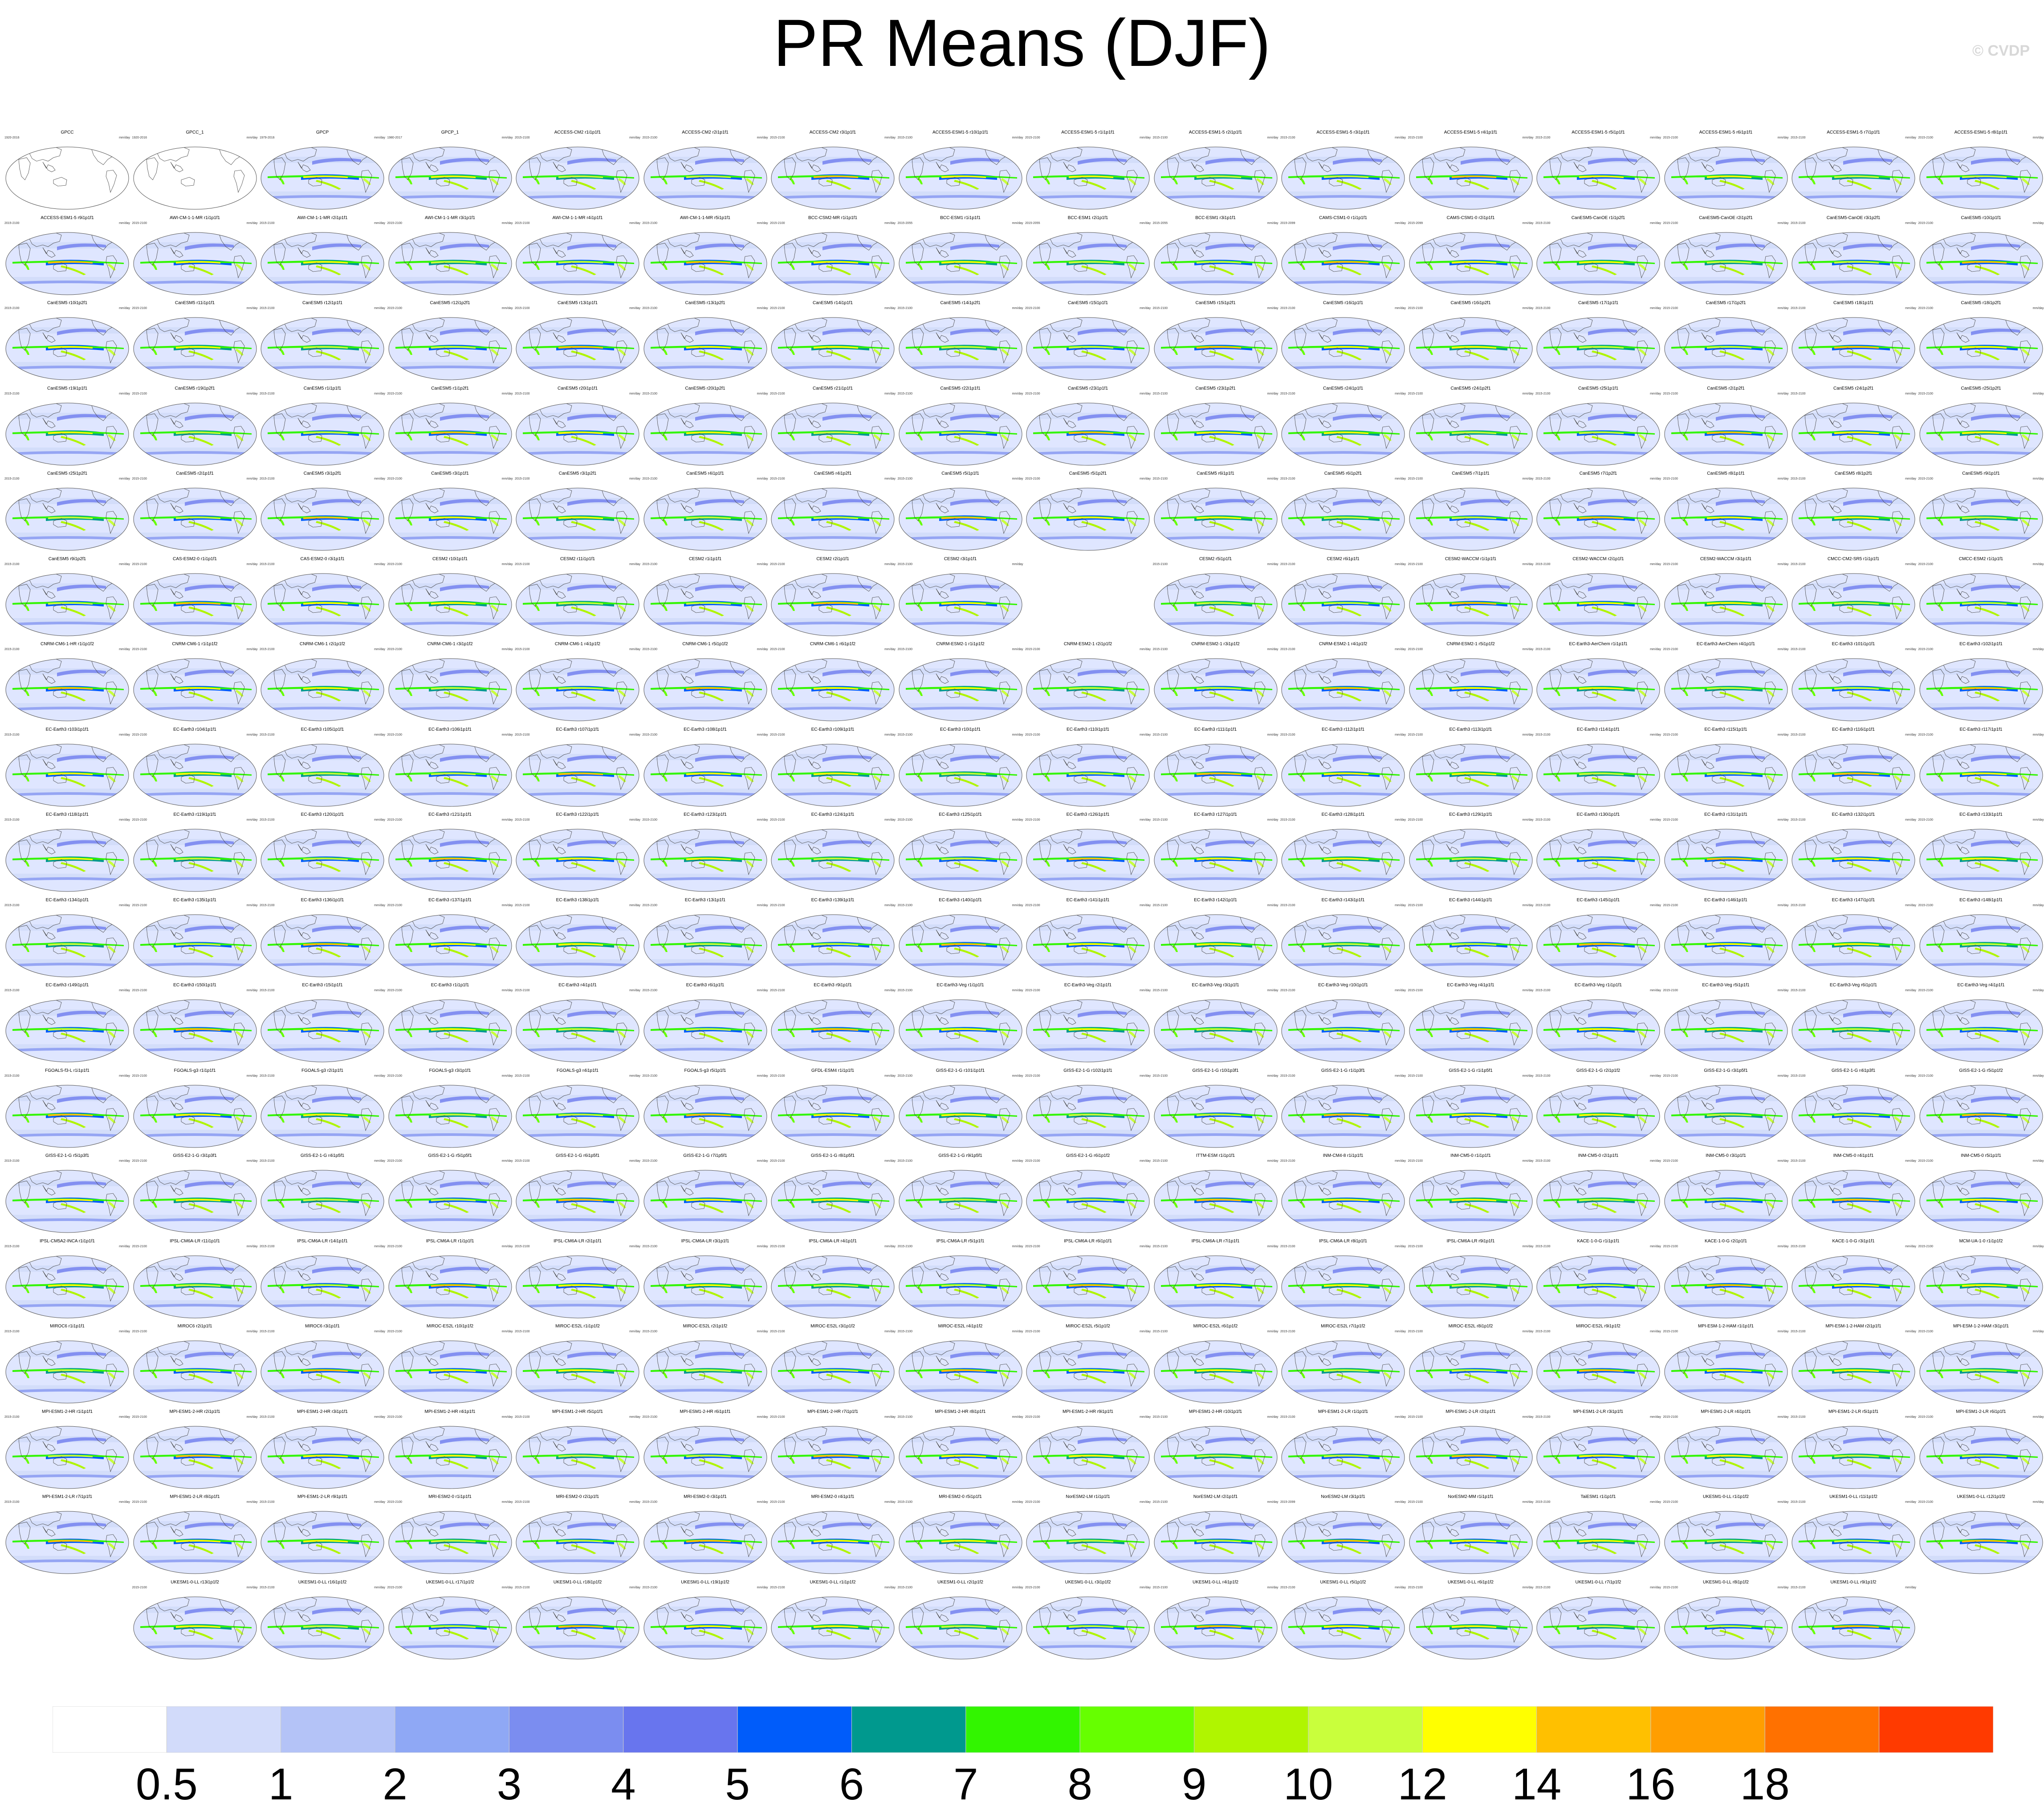 Image resolution: width=2044 pixels, height=1819 pixels. I want to click on panel-title: UKESM1-0-LL r18i1p1f2, so click(578, 1582).